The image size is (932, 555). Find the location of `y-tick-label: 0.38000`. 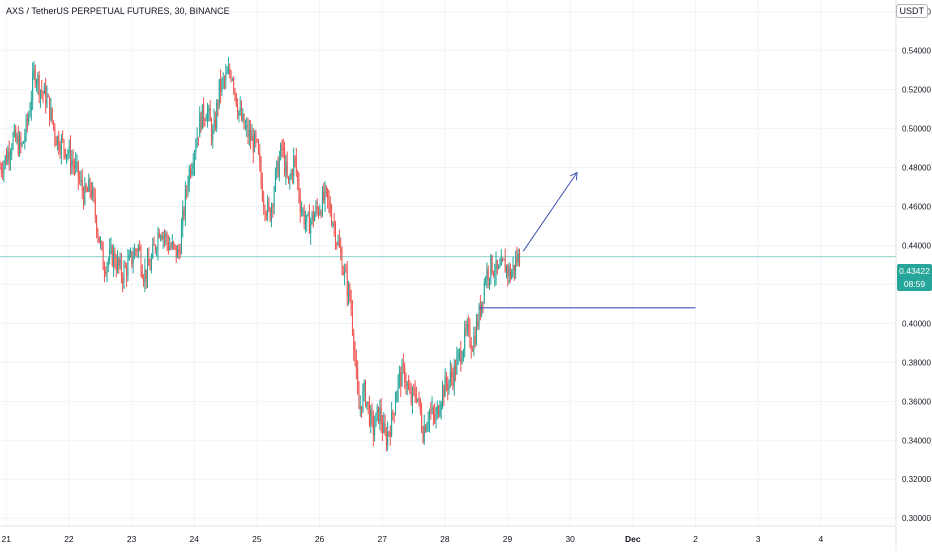

y-tick-label: 0.38000 is located at coordinates (916, 362).